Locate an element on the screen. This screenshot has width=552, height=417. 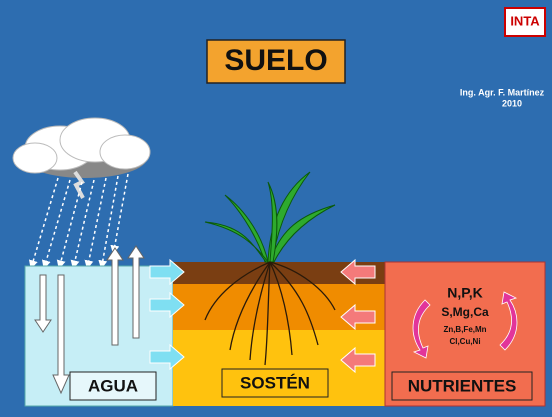
water-label: AGUA is located at coordinates (113, 385).